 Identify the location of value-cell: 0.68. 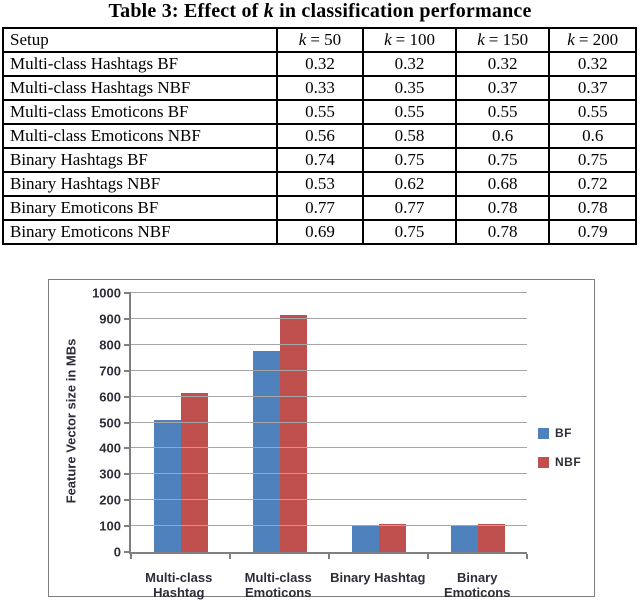
(502, 184).